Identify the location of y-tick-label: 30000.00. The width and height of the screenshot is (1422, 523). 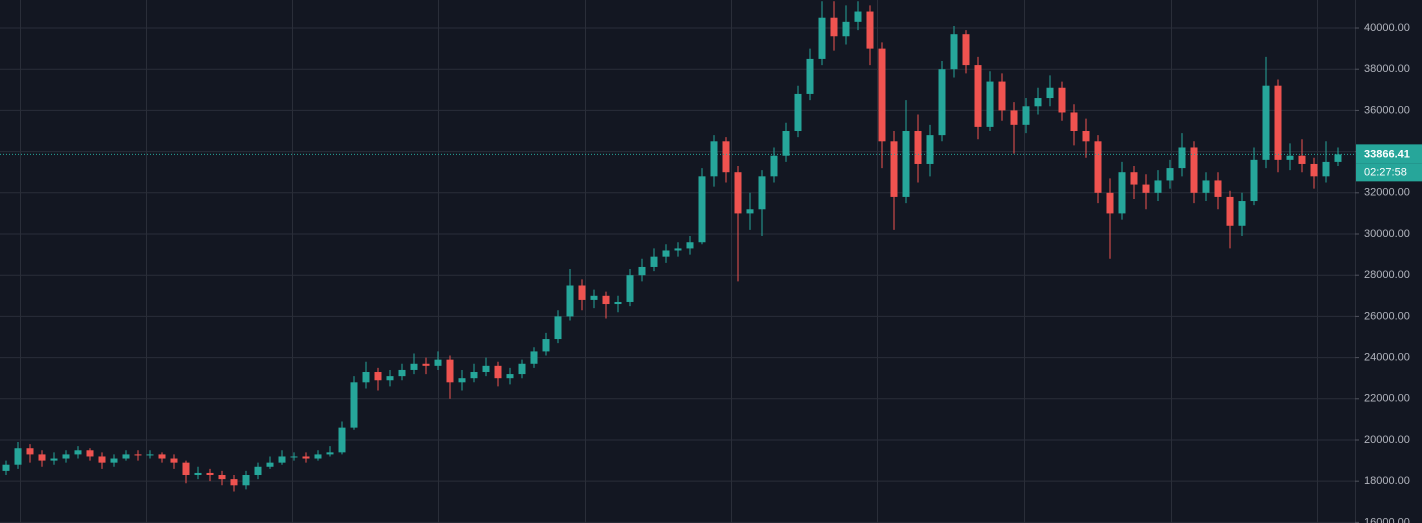
(1387, 234).